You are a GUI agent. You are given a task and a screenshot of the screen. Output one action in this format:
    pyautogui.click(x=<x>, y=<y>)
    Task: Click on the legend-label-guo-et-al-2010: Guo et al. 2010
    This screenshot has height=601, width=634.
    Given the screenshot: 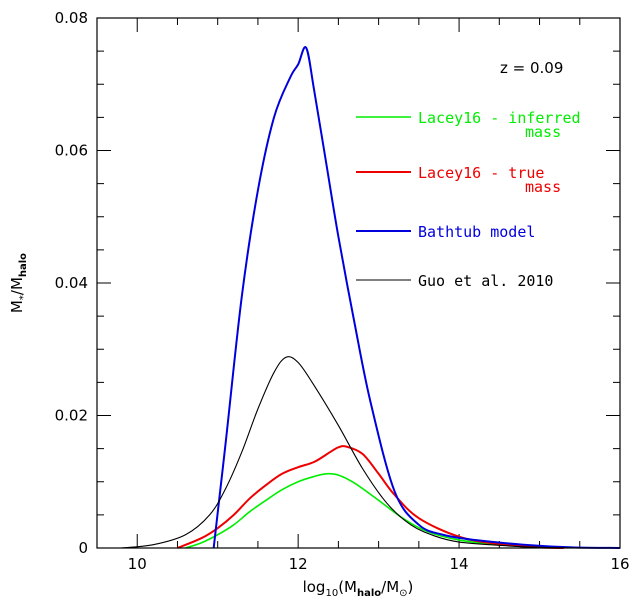 What is the action you would take?
    pyautogui.click(x=485, y=281)
    